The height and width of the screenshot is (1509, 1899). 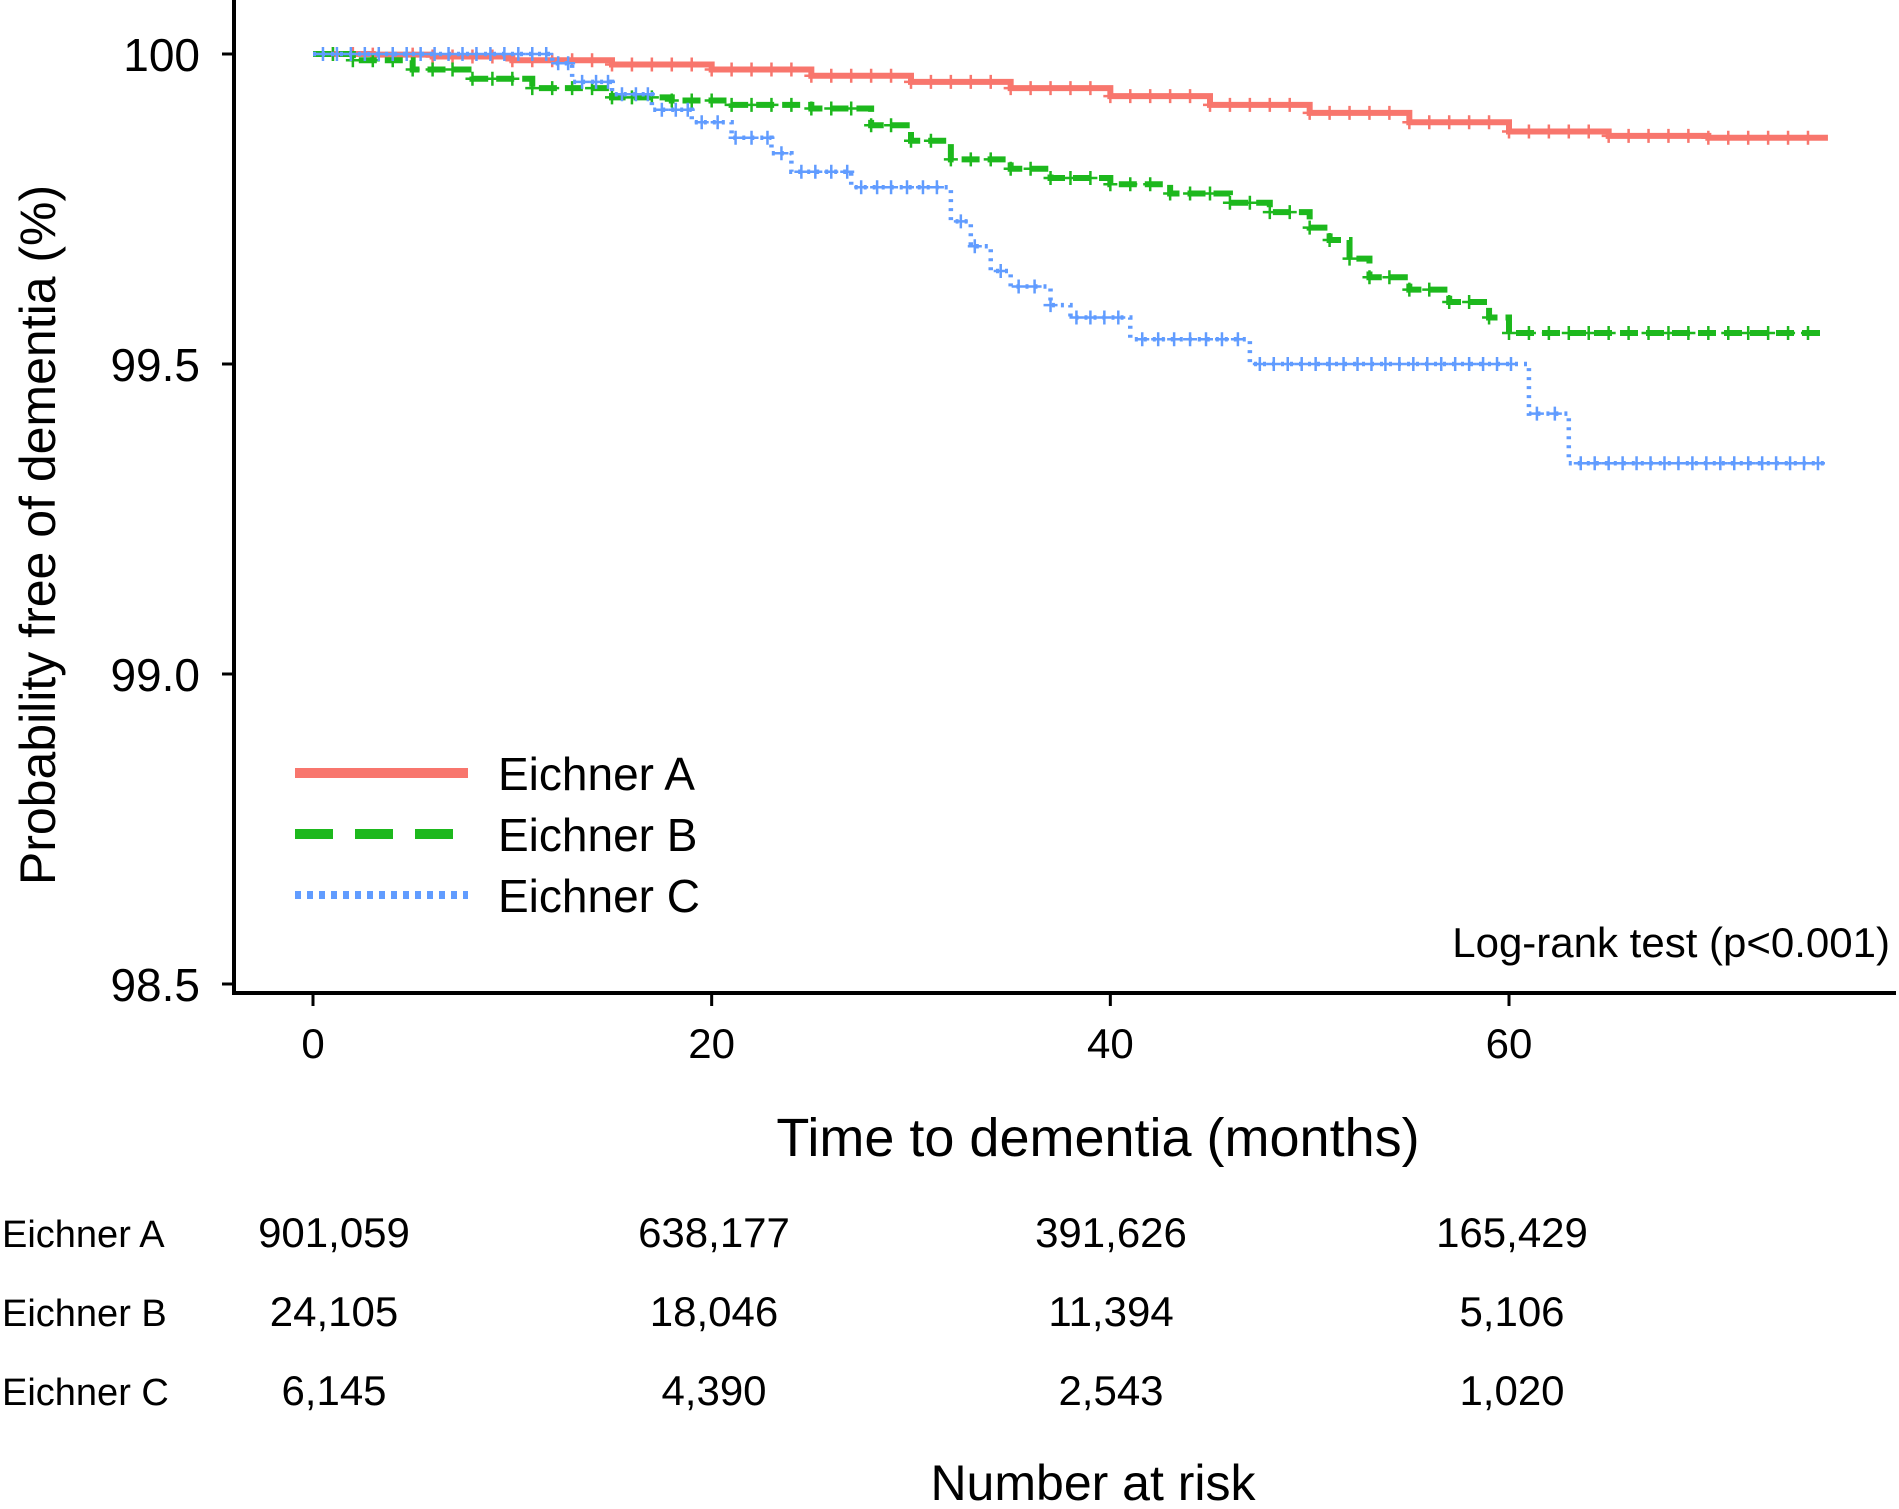 I want to click on risk-value-a-40: 391,626, so click(x=1111, y=1232).